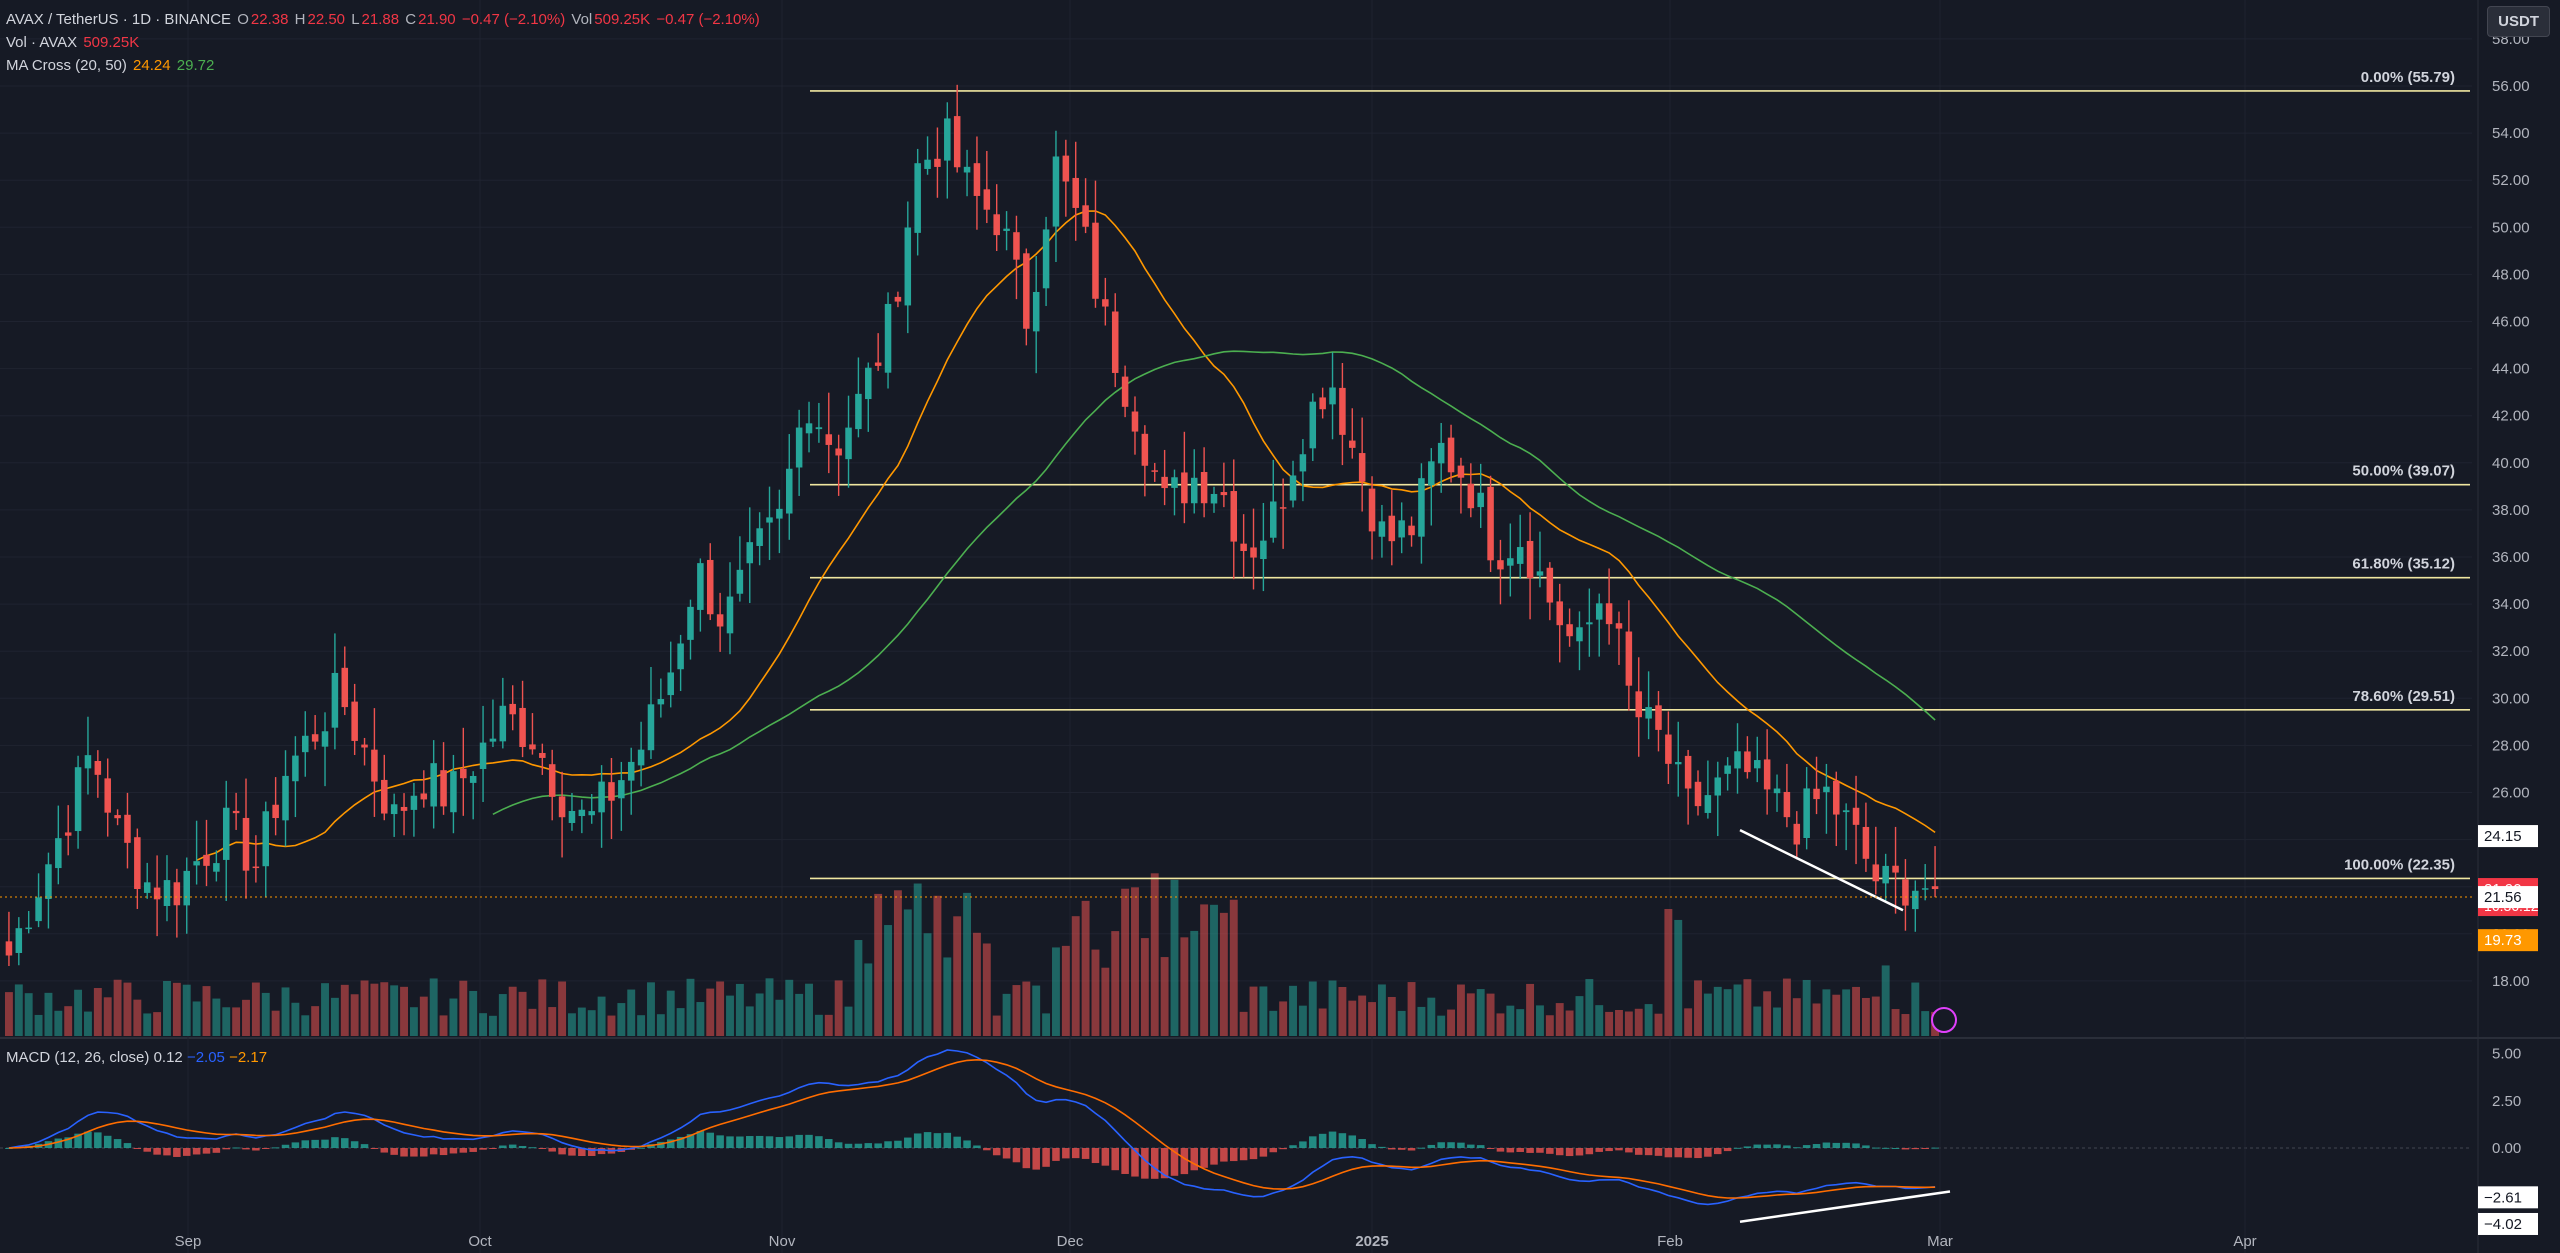 Image resolution: width=2560 pixels, height=1253 pixels. I want to click on price-badge-text: 19.73, so click(2503, 940).